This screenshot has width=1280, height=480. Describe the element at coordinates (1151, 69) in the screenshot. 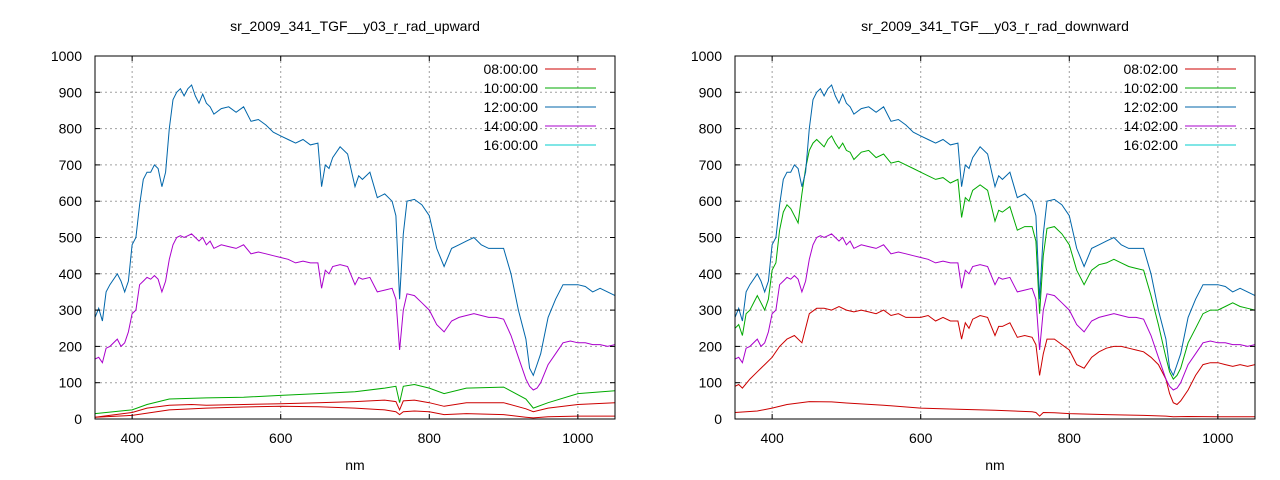

I see `legend-label: 08:02:00` at that location.